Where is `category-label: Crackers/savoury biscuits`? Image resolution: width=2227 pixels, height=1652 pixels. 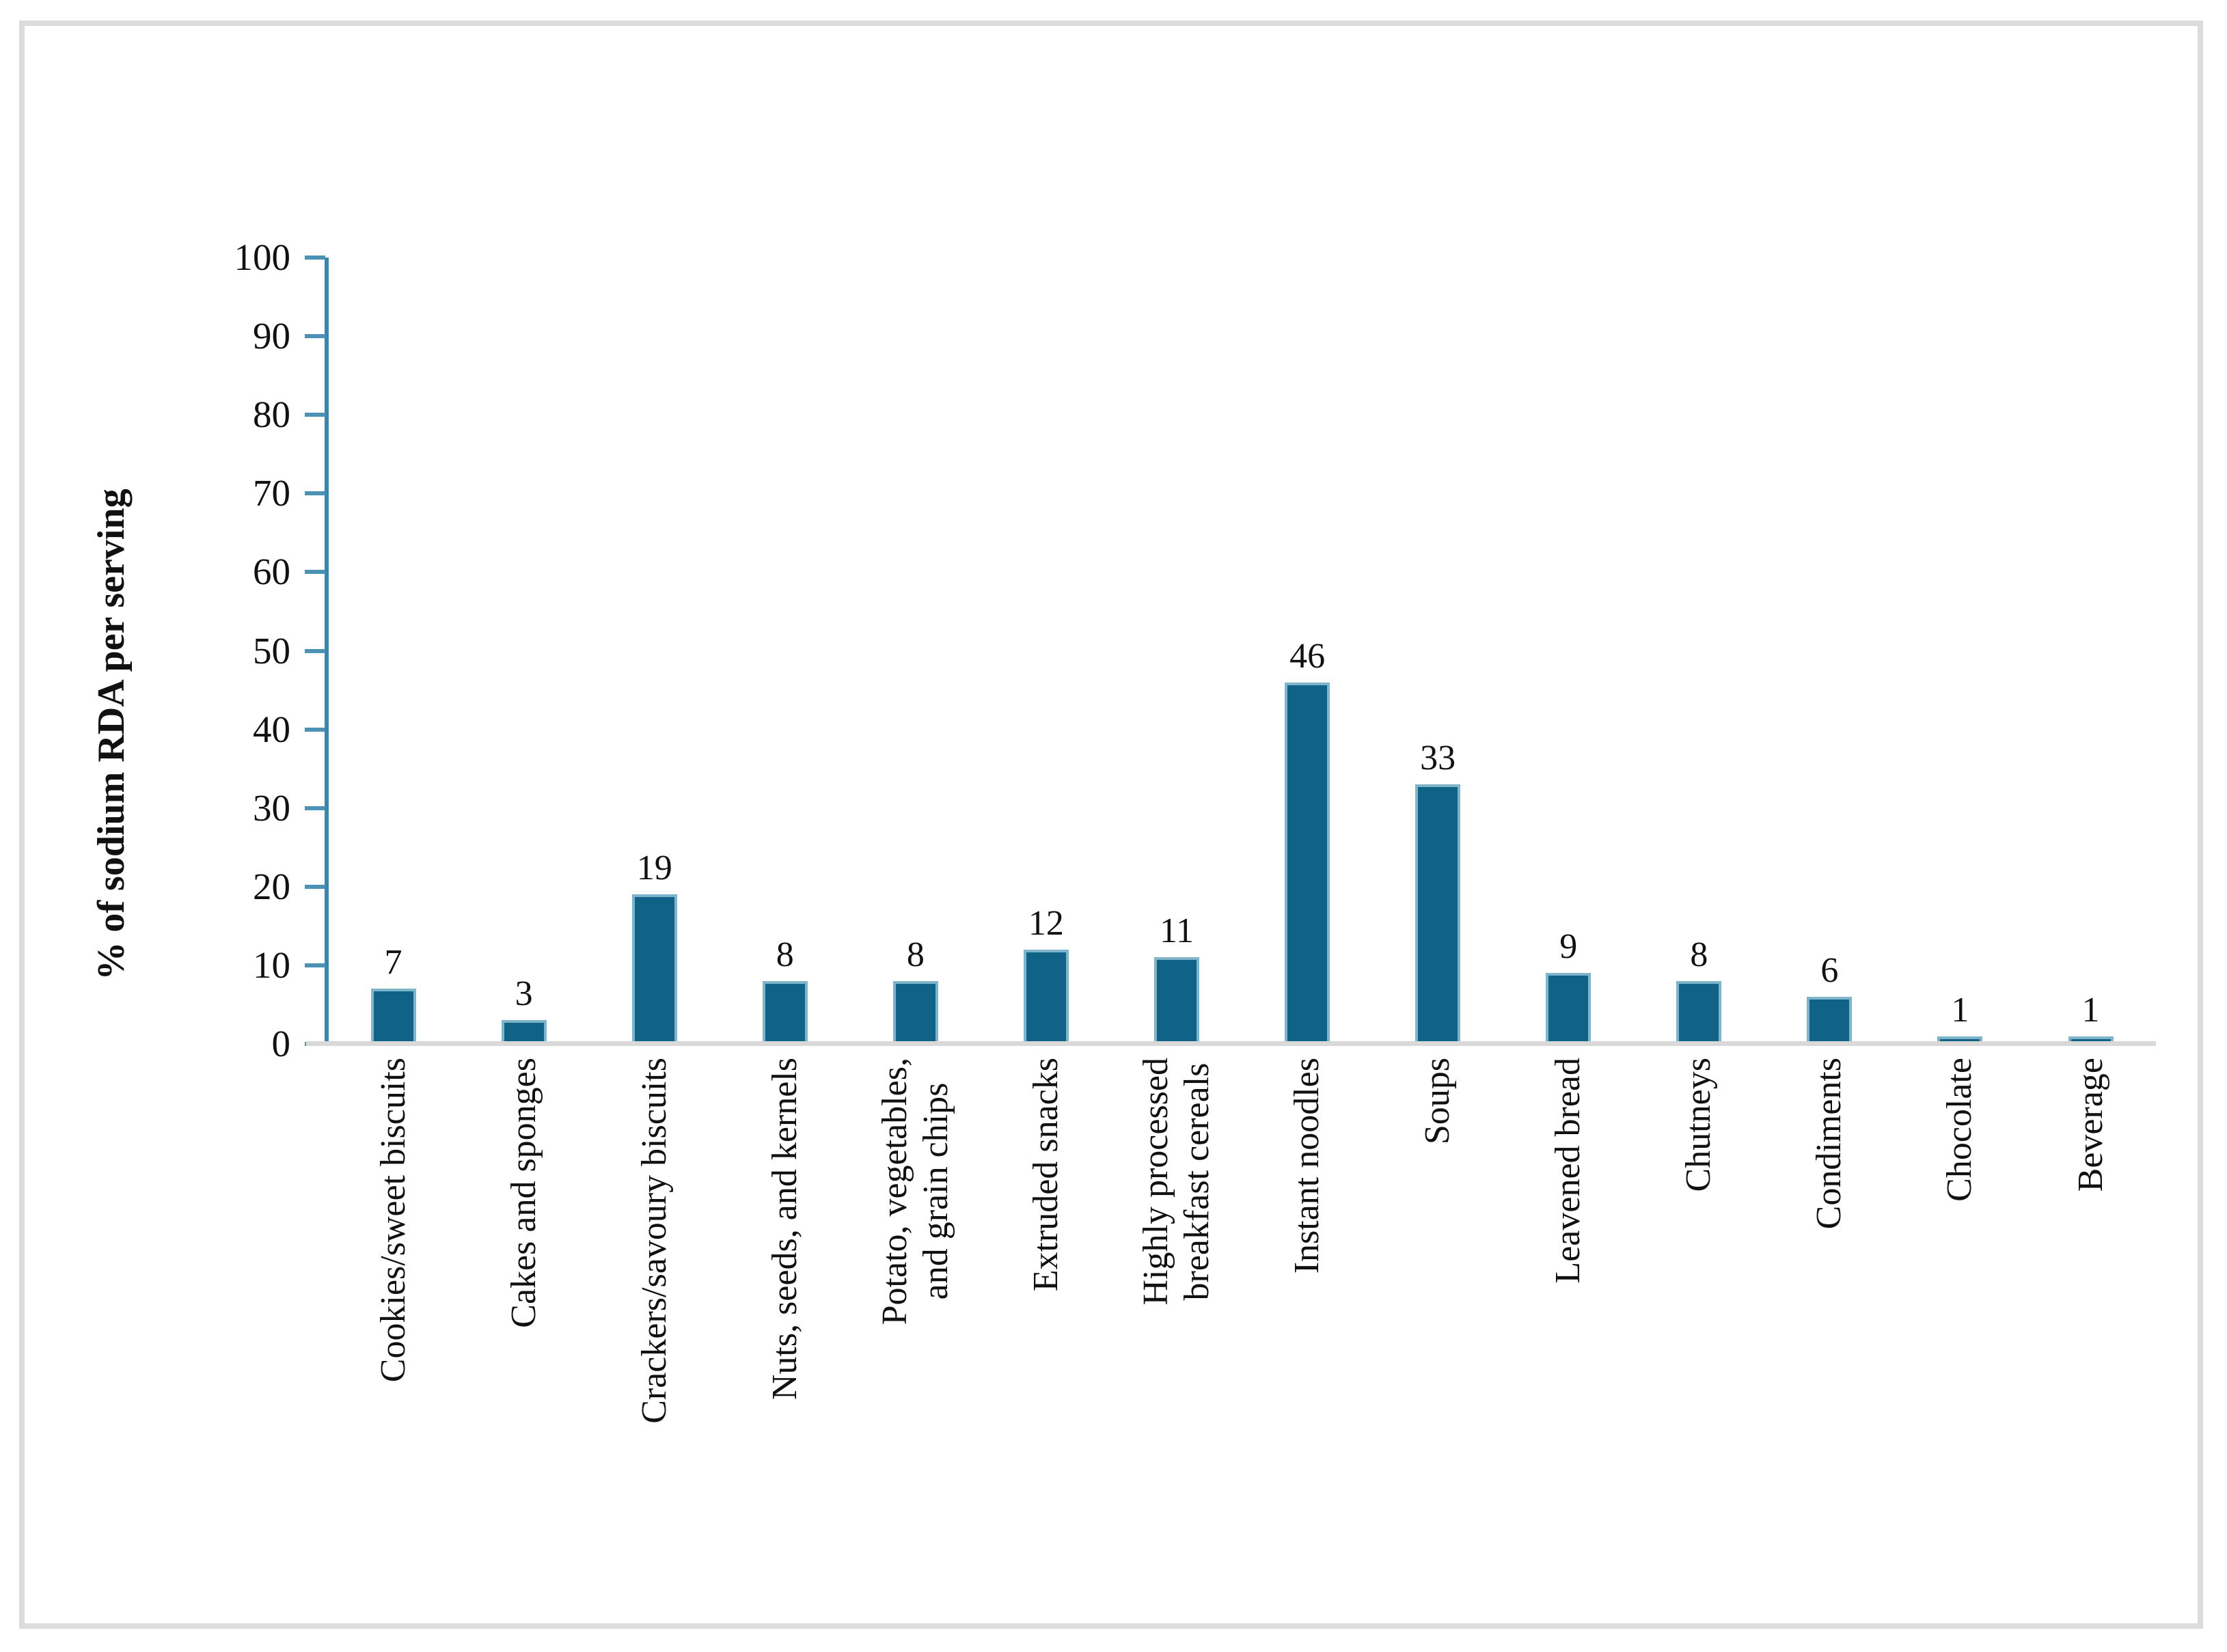
category-label: Crackers/savoury biscuits is located at coordinates (654, 1241).